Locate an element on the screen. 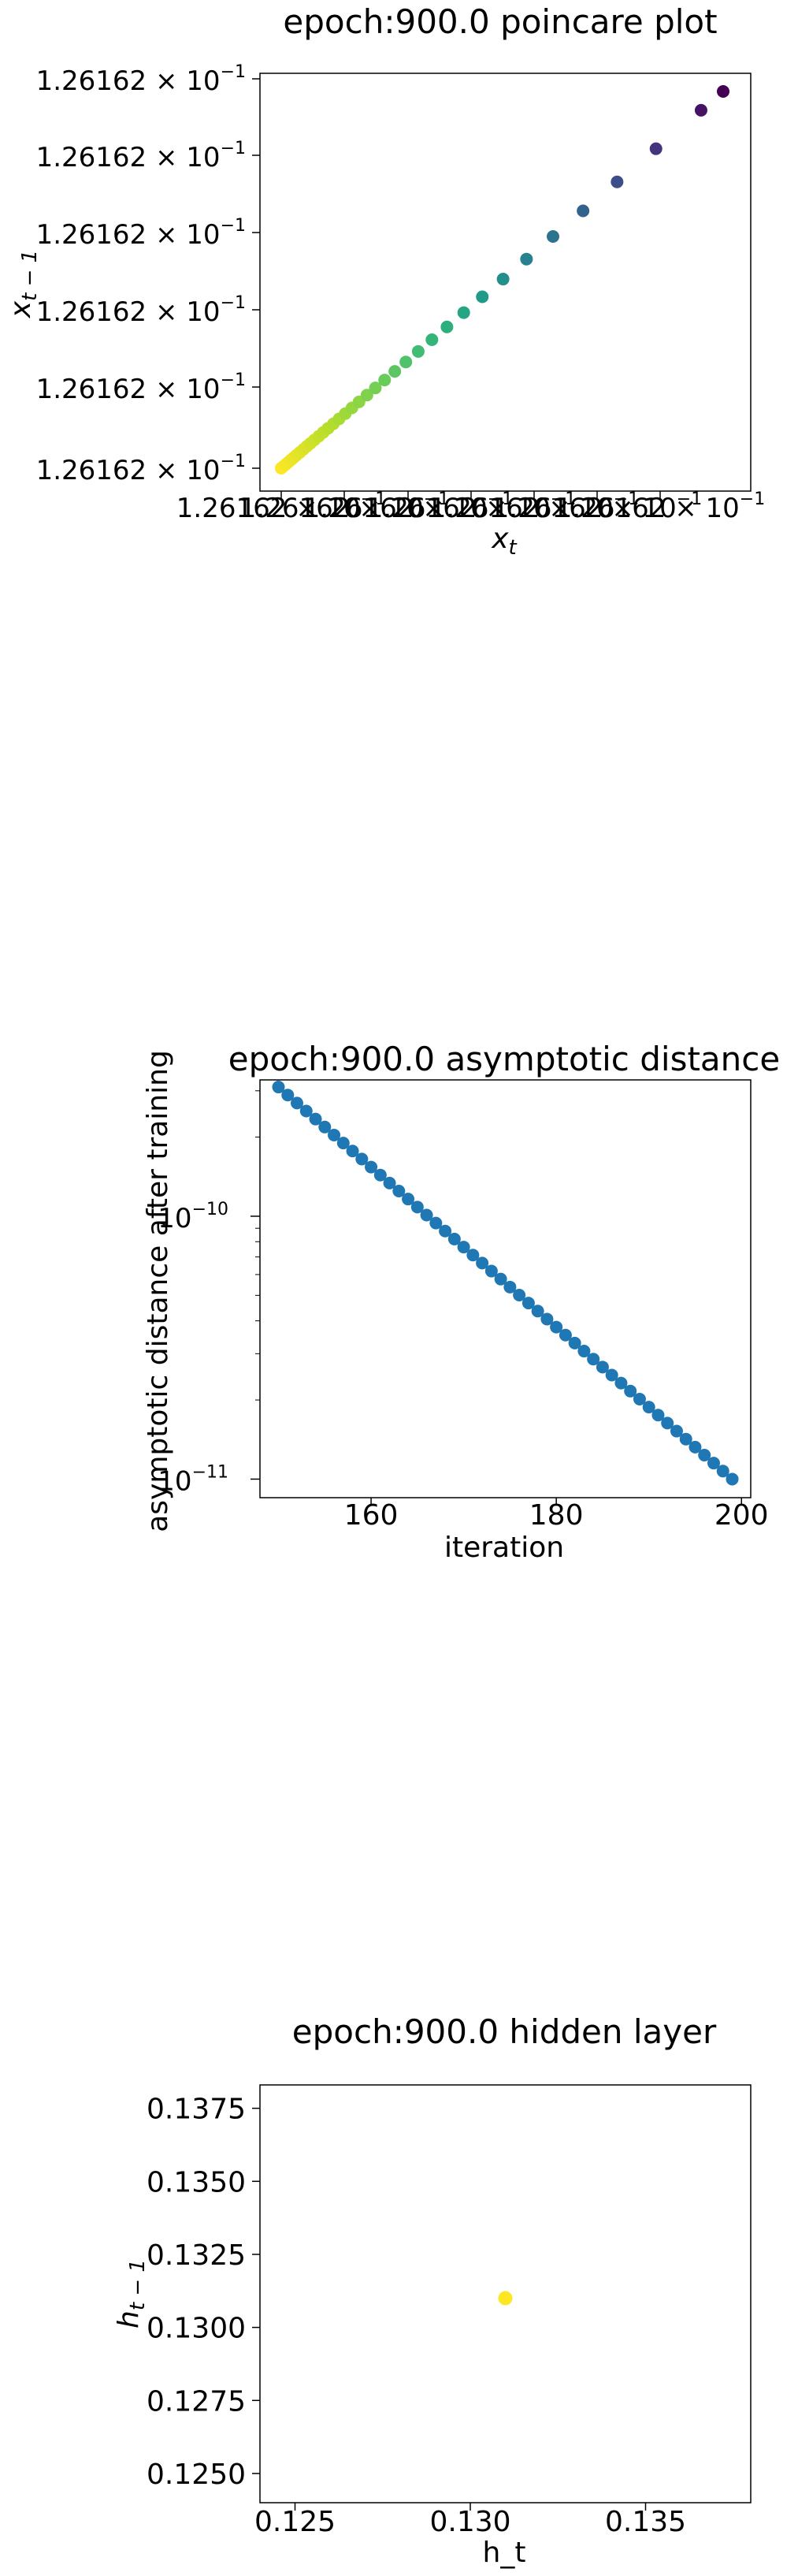 Image resolution: width=798 pixels, height=2576 pixels. hidden-layer-x-tick-label-base: 0.130 is located at coordinates (469, 2522).